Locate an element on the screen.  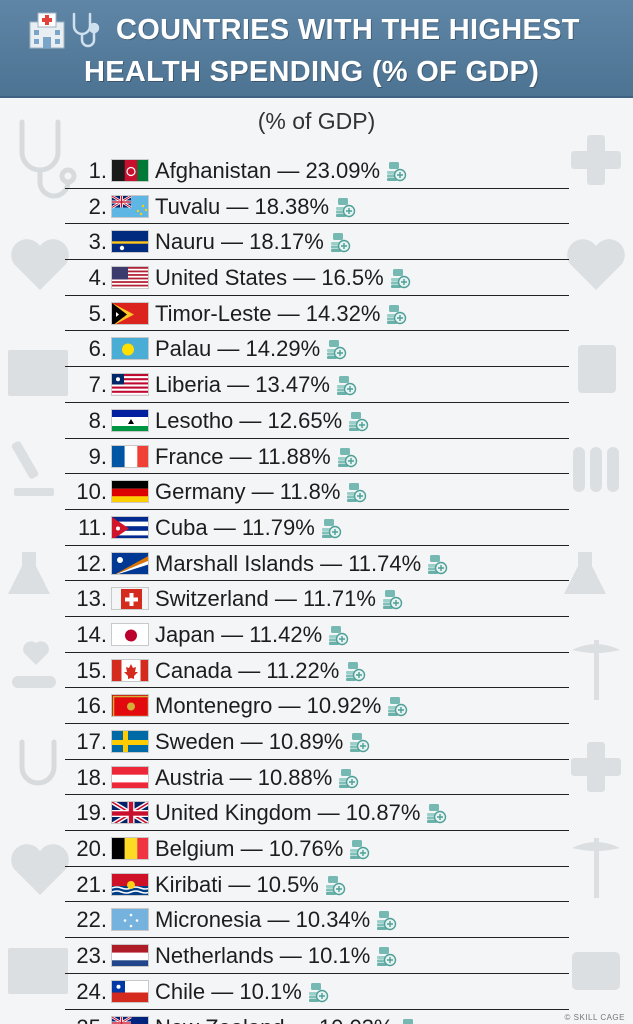
country-entry: Canada — 11.22% is located at coordinates (260, 671).